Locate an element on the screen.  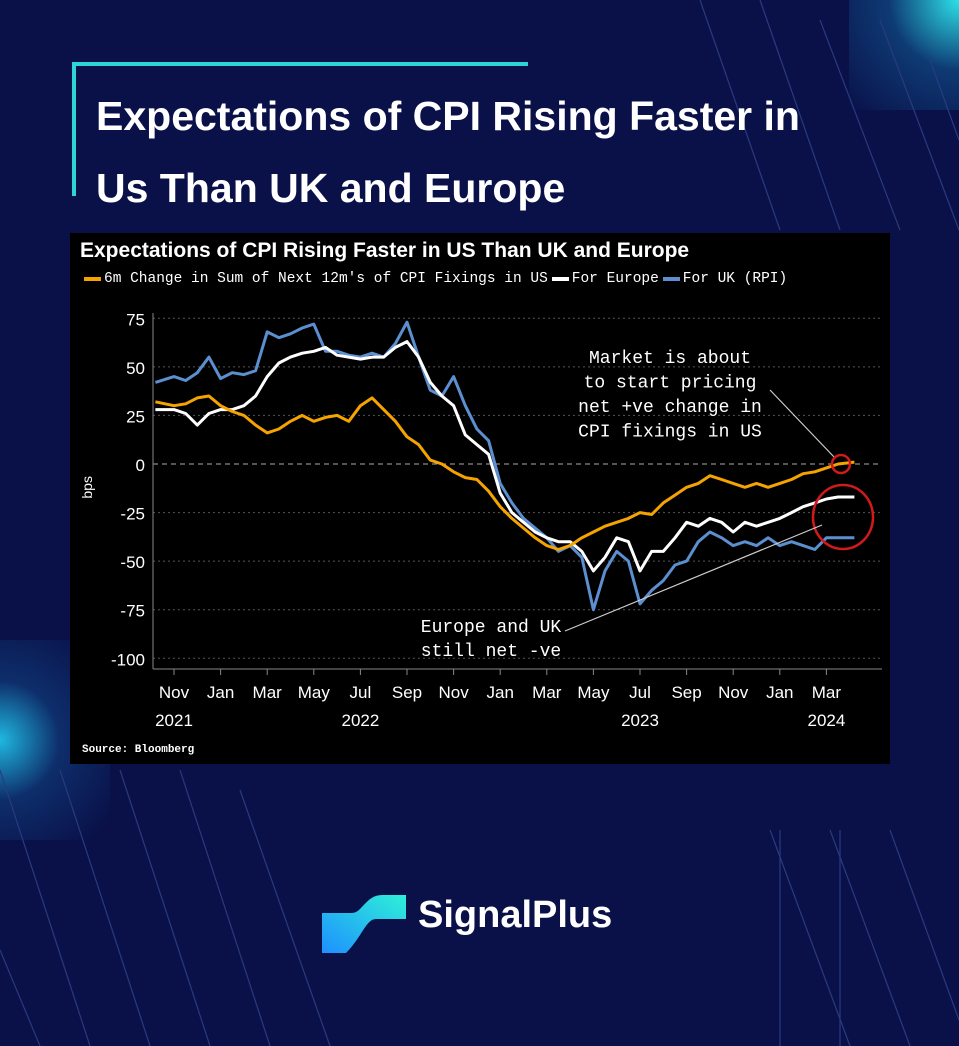
legend-swatch-us is located at coordinates (92, 279).